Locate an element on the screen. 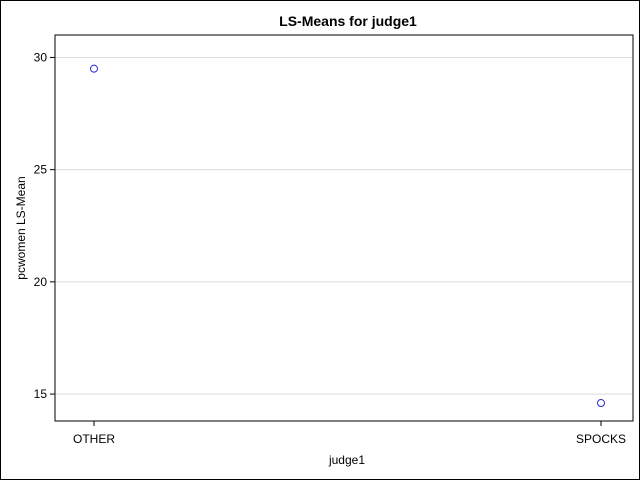  y-tick-label-25: 25 is located at coordinates (41, 170).